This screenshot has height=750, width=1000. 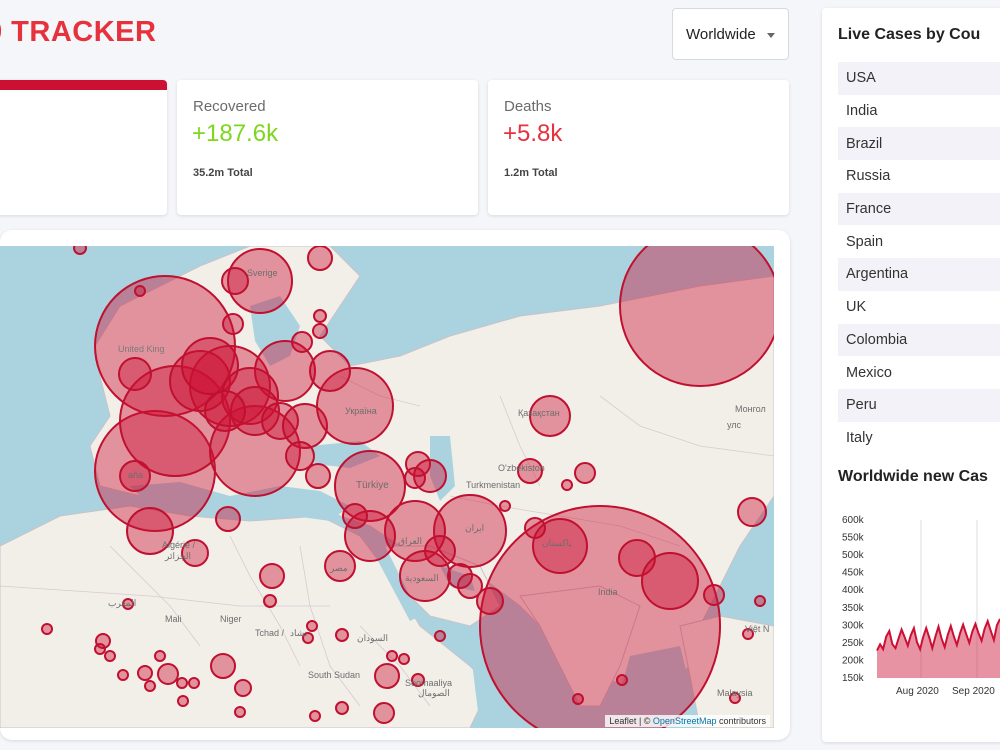 I want to click on circle-belarus, so click(x=330, y=371).